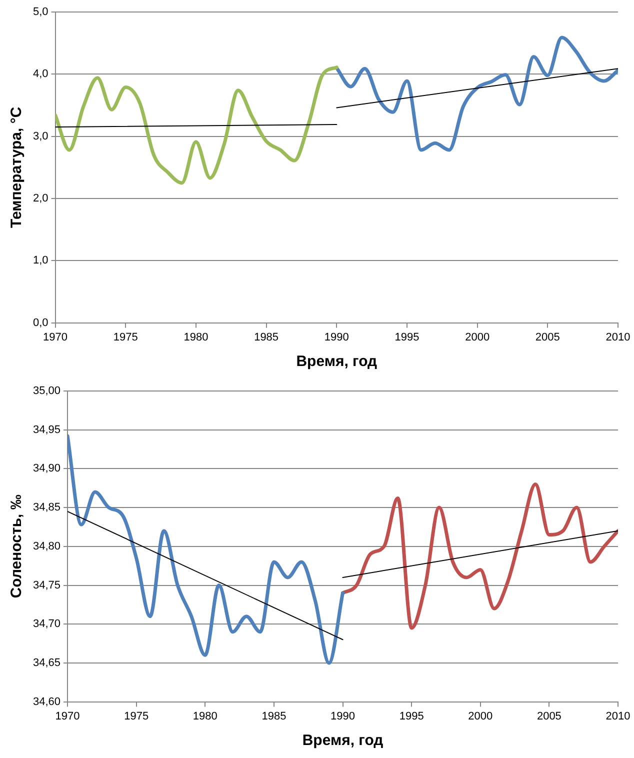 The width and height of the screenshot is (634, 758). Describe the element at coordinates (46, 662) in the screenshot. I see `y-tick-label: 34,65` at that location.